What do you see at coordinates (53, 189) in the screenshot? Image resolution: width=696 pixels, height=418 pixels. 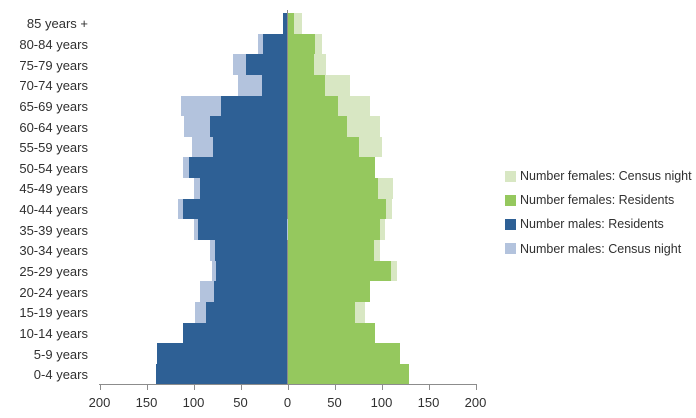 I see `age-label: 45-49 years` at bounding box center [53, 189].